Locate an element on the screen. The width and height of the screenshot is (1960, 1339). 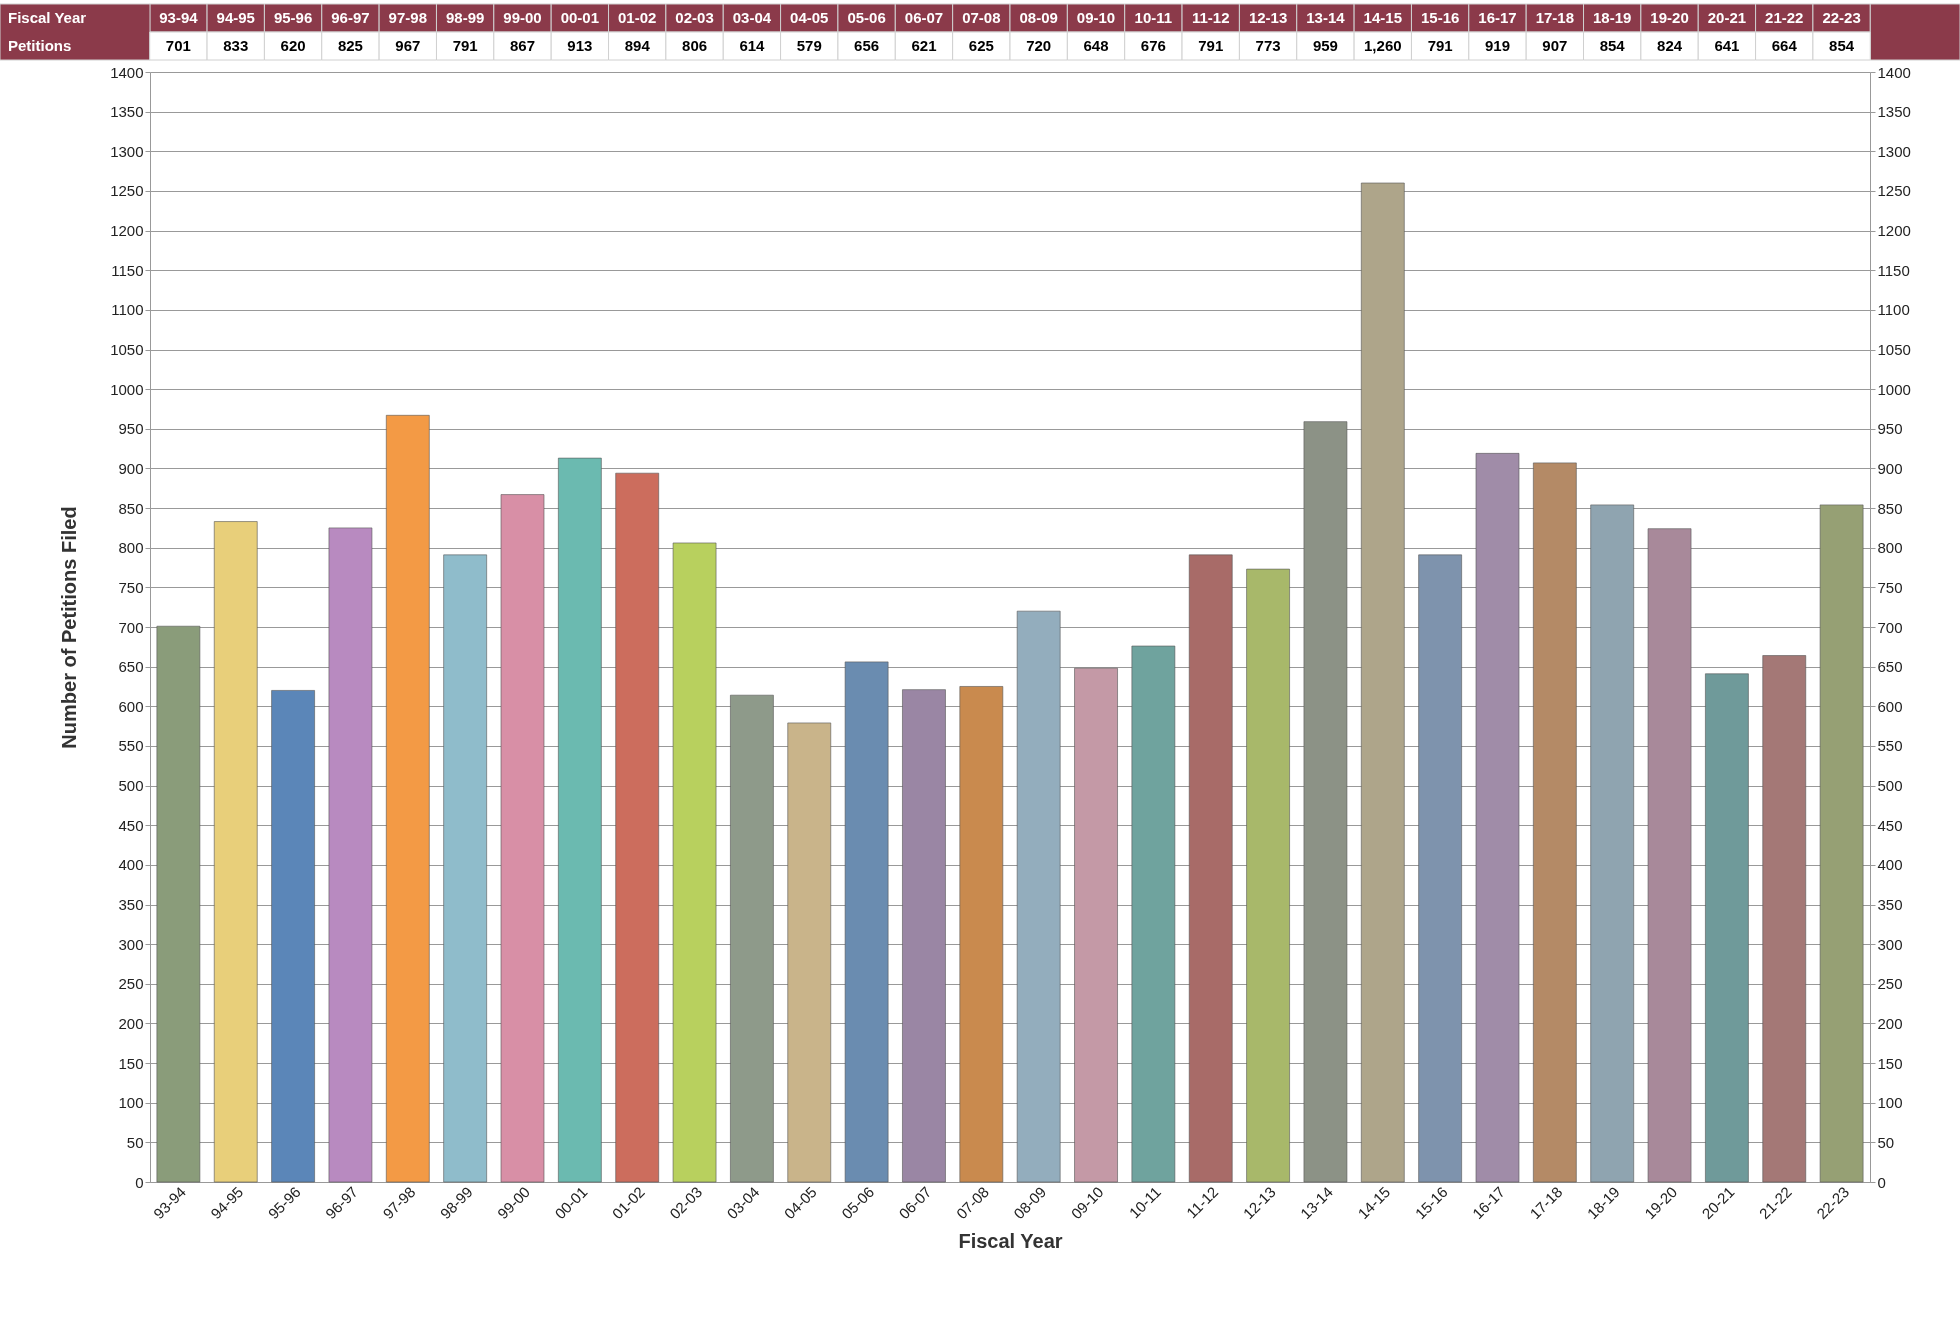
y-tick-label: 300 is located at coordinates (131, 944).